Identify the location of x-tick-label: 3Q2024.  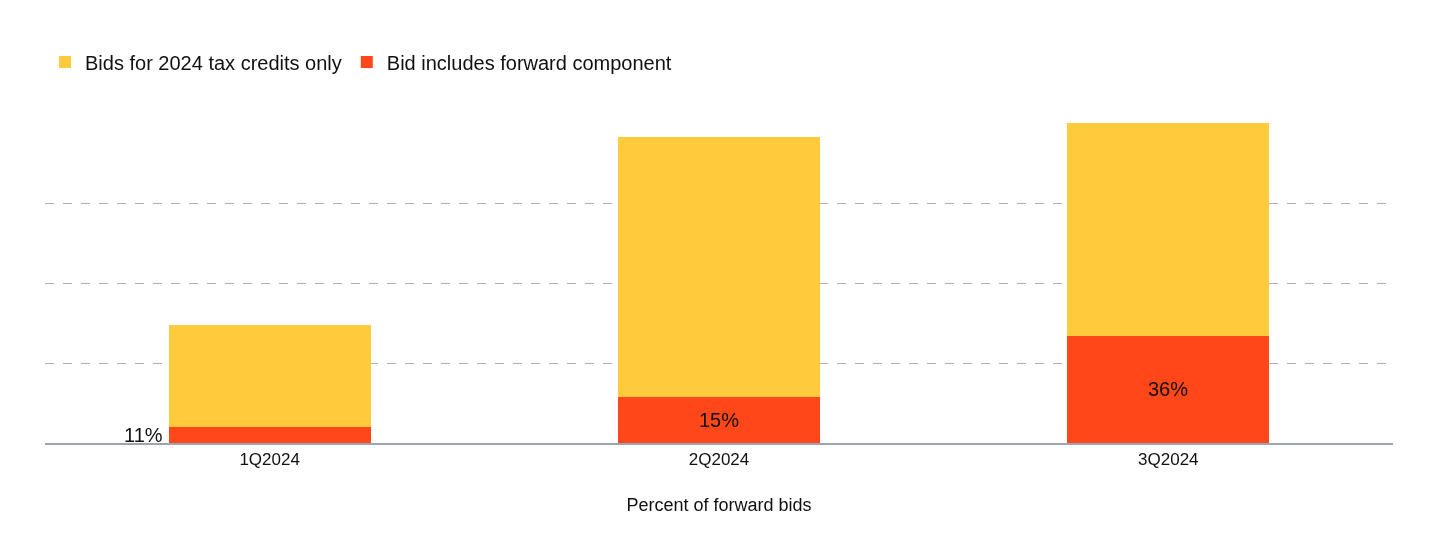
(1168, 460).